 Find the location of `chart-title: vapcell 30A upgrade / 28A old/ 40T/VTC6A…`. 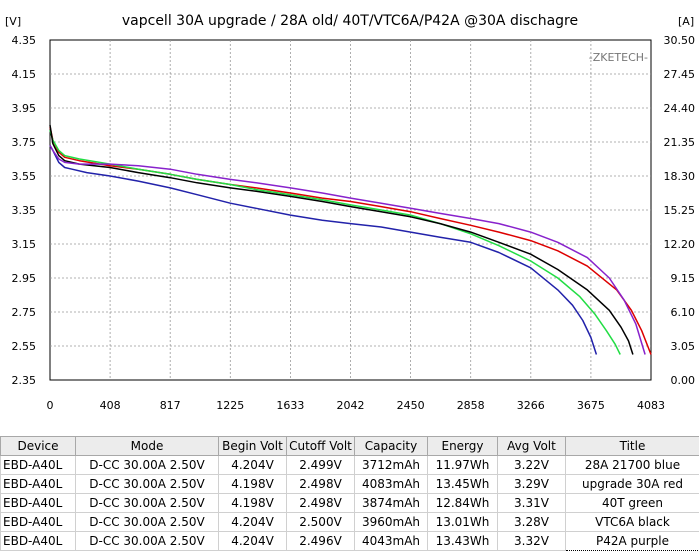

chart-title: vapcell 30A upgrade / 28A old/ 40T/VTC6A… is located at coordinates (350, 21).